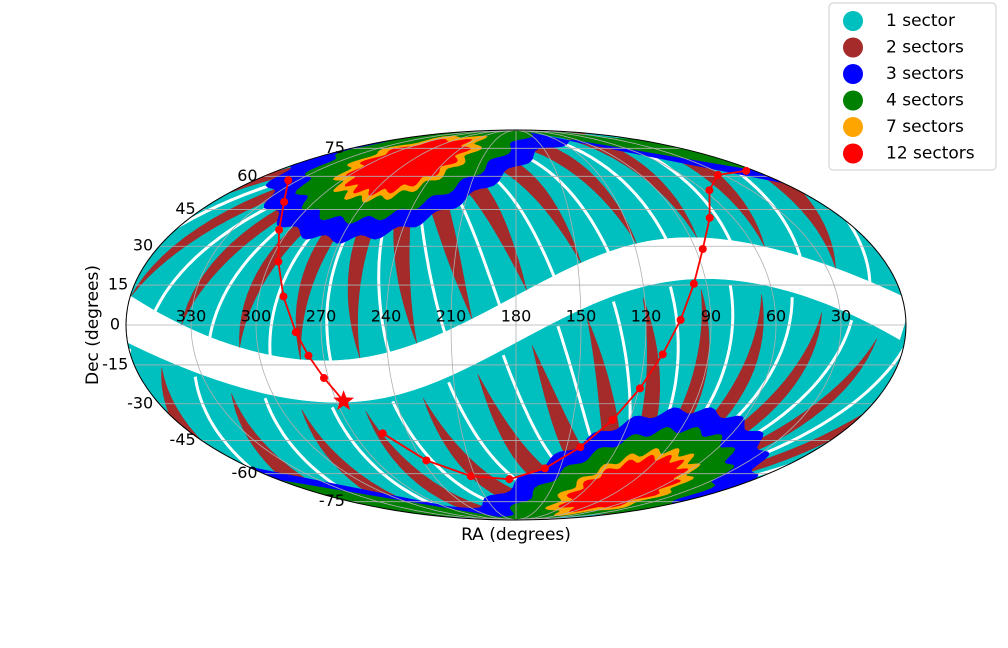 The height and width of the screenshot is (648, 1008). Describe the element at coordinates (344, 400) in the screenshot. I see `star-marker` at that location.